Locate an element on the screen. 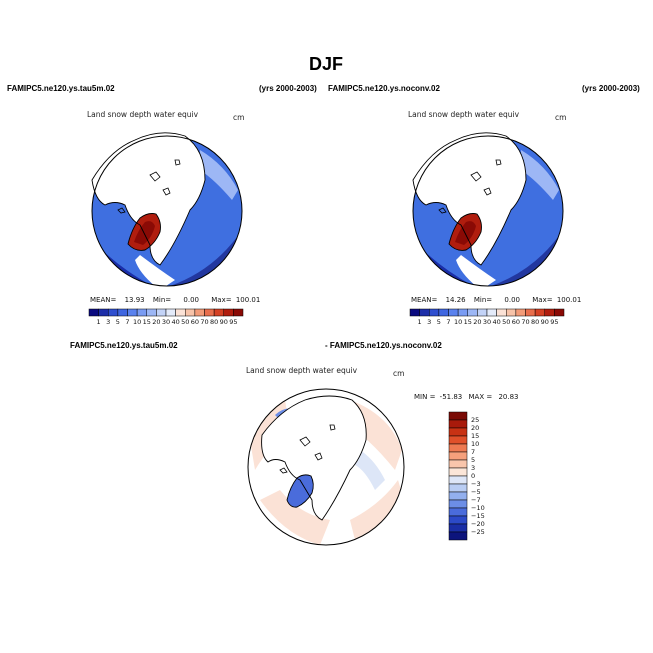 Image resolution: width=653 pixels, height=653 pixels. panel1-light-snow-east is located at coordinates (219, 175).